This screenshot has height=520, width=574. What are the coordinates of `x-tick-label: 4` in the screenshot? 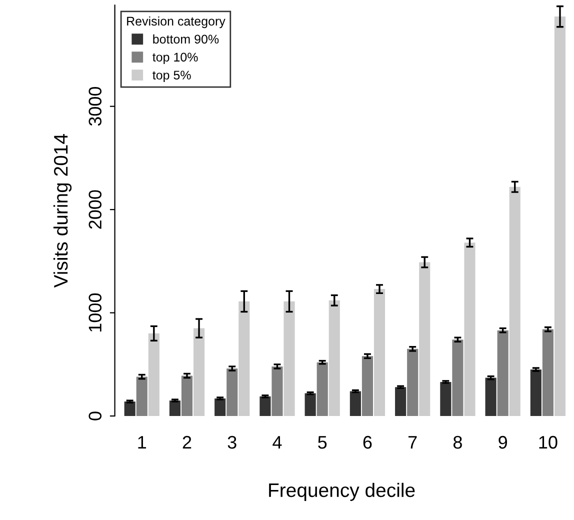 It's located at (277, 442).